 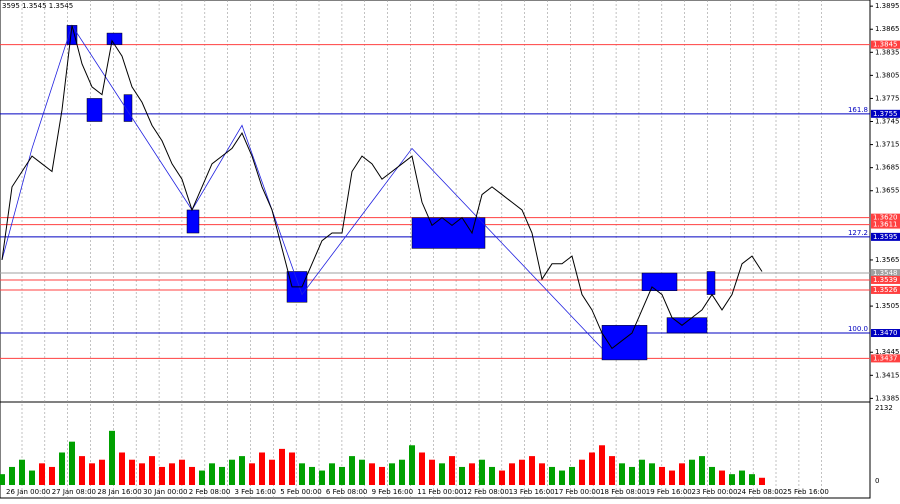 I want to click on x-tick-label: 9 Feb 16:00, so click(x=392, y=492).